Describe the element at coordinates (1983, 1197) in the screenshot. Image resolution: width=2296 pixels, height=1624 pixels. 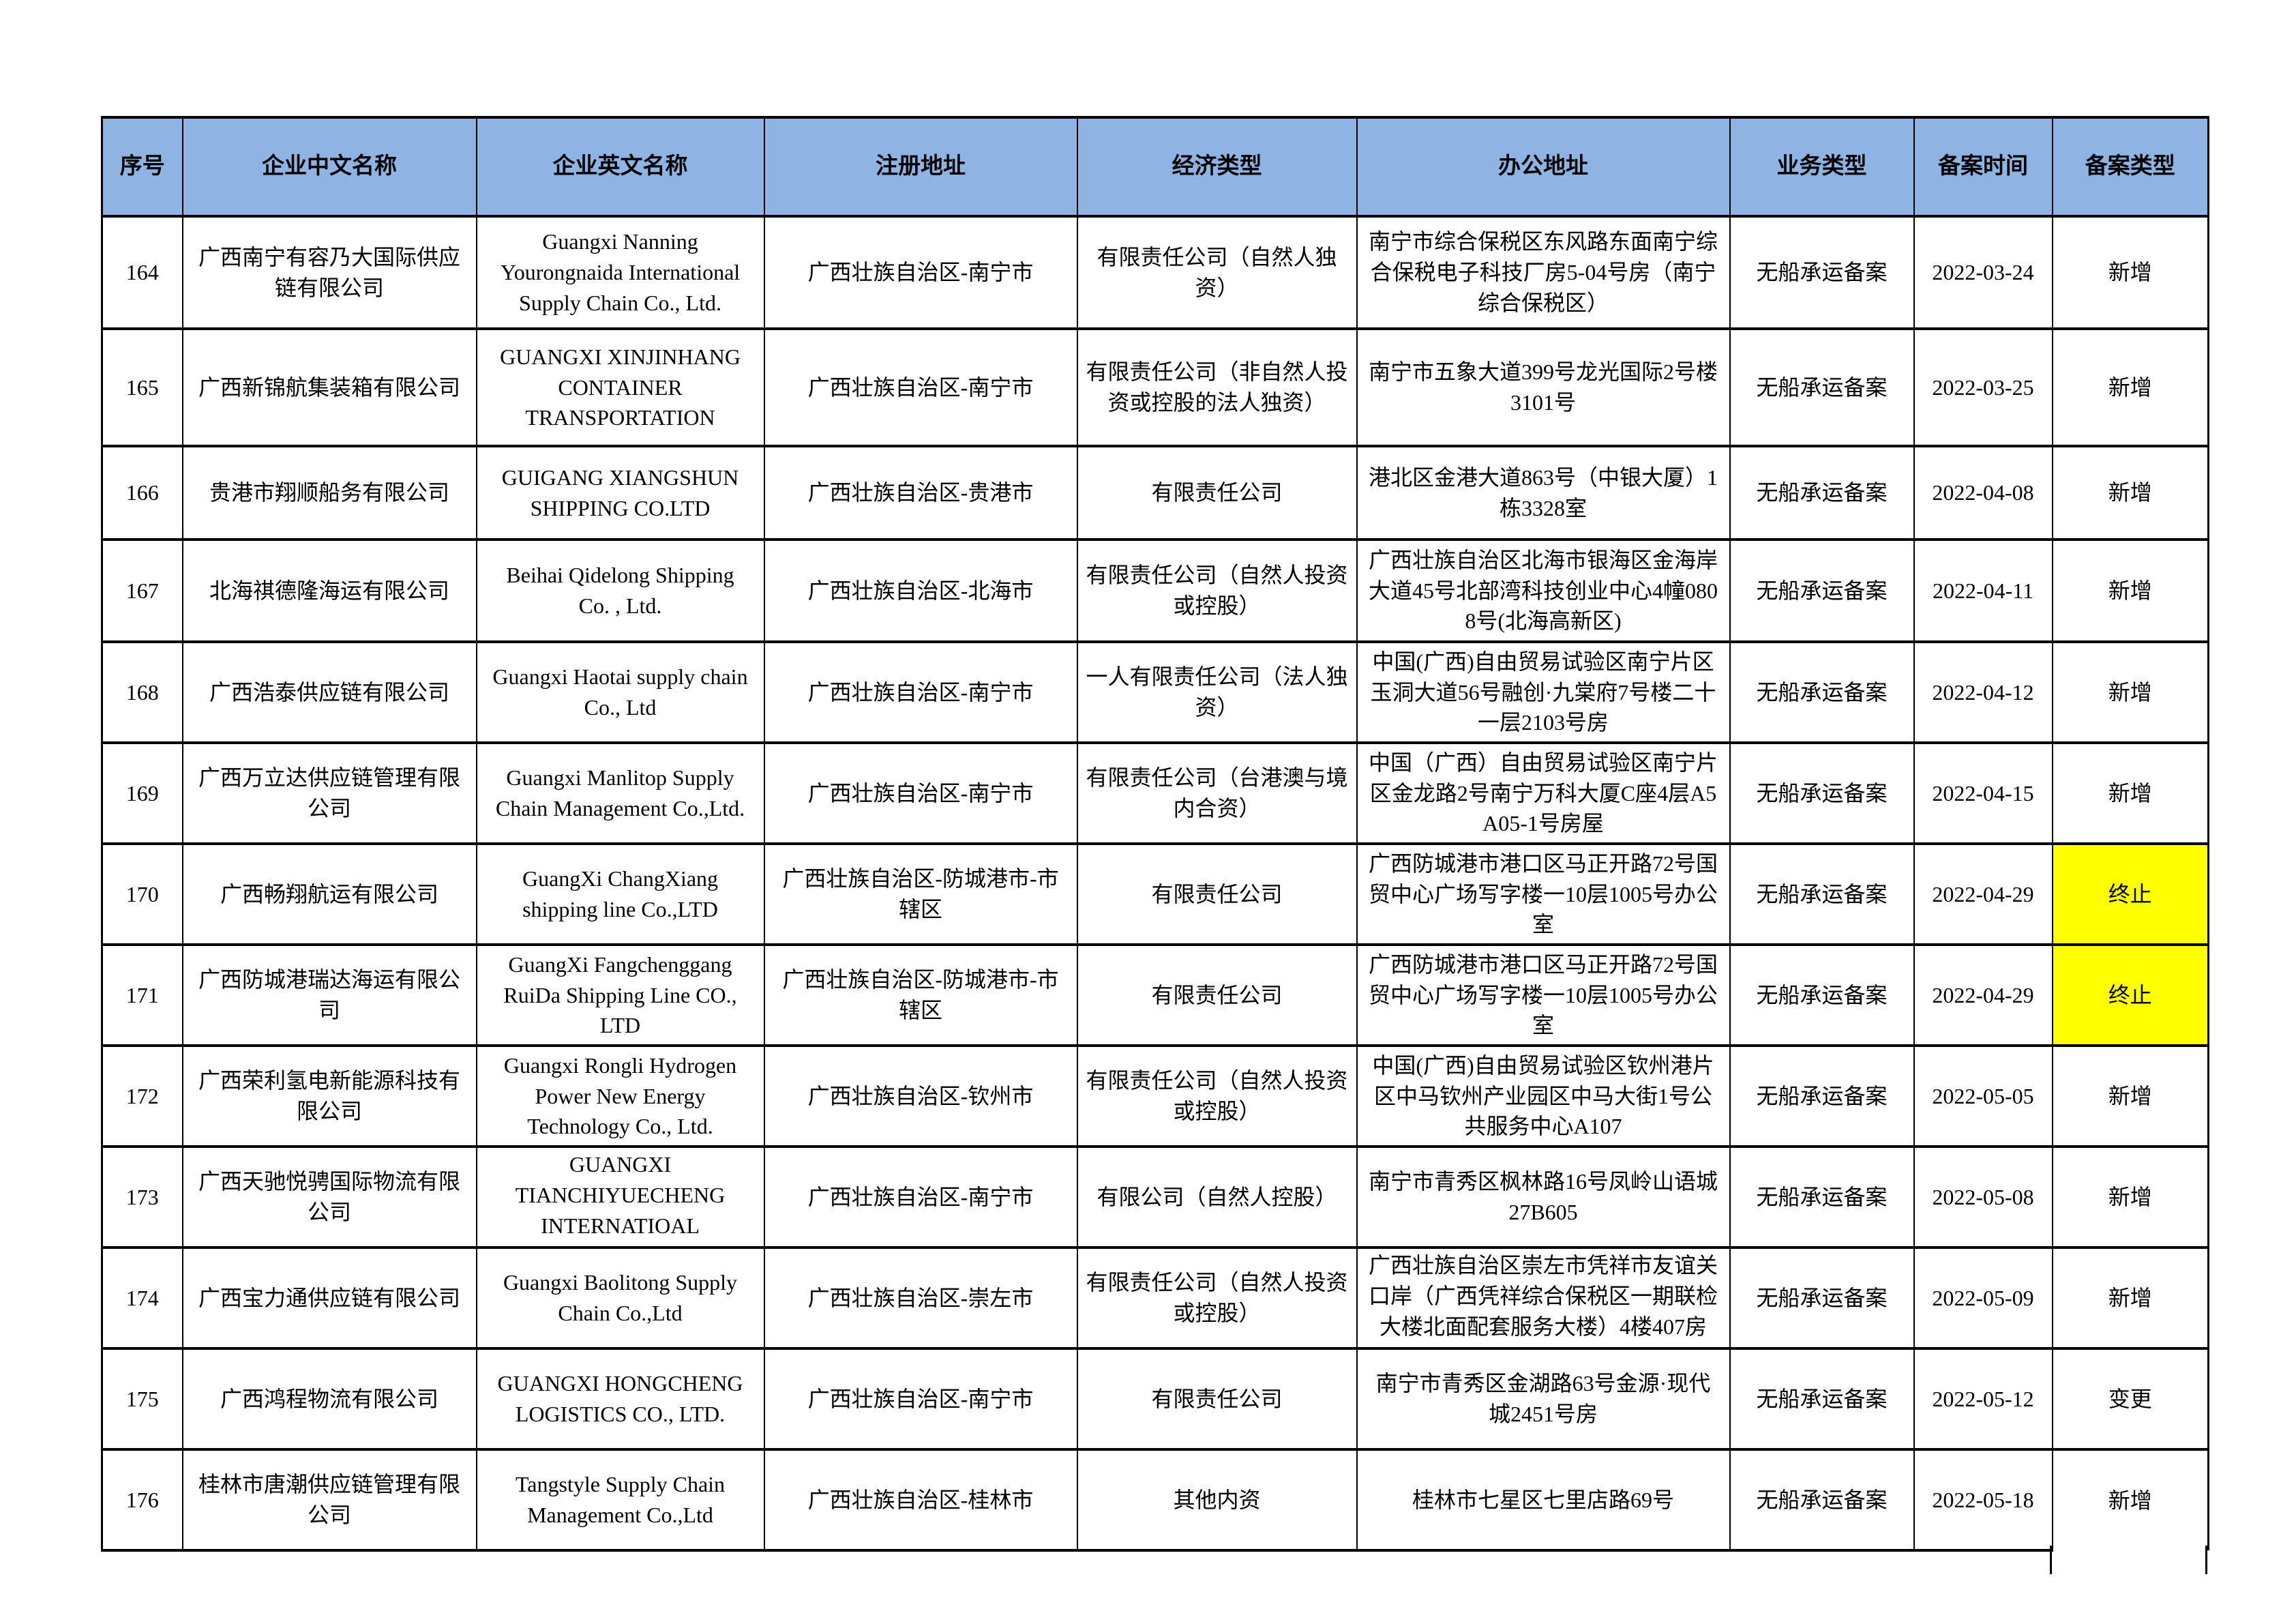
I see `cell-record-date: 2022-05-08` at that location.